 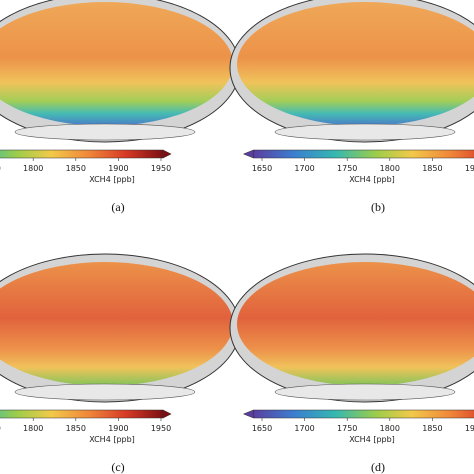 I want to click on panel-caption: (d), so click(x=378, y=467).